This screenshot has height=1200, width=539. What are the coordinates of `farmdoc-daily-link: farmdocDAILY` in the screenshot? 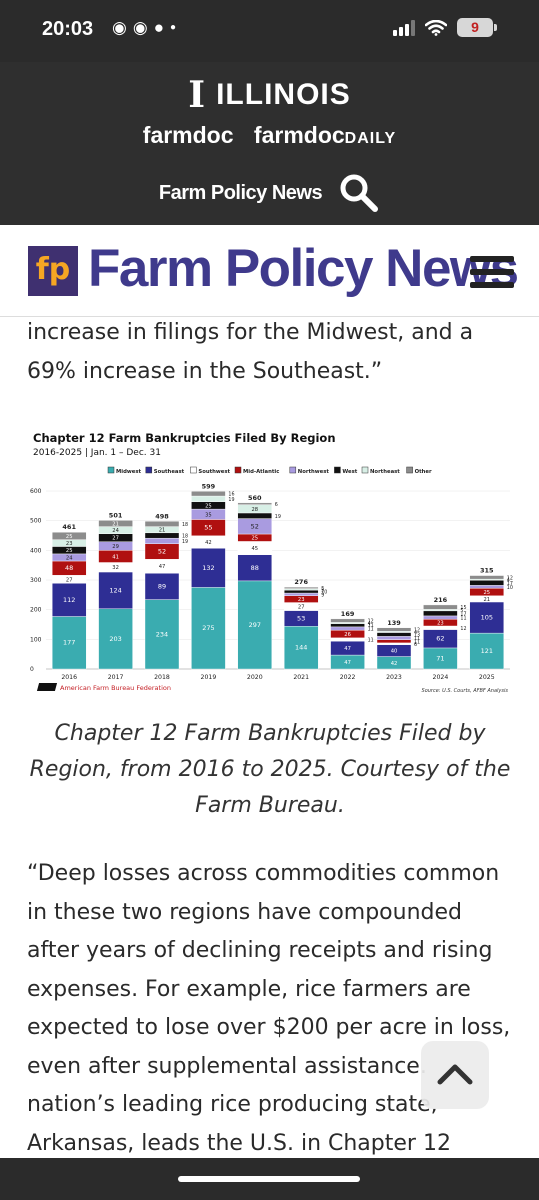 It's located at (325, 135).